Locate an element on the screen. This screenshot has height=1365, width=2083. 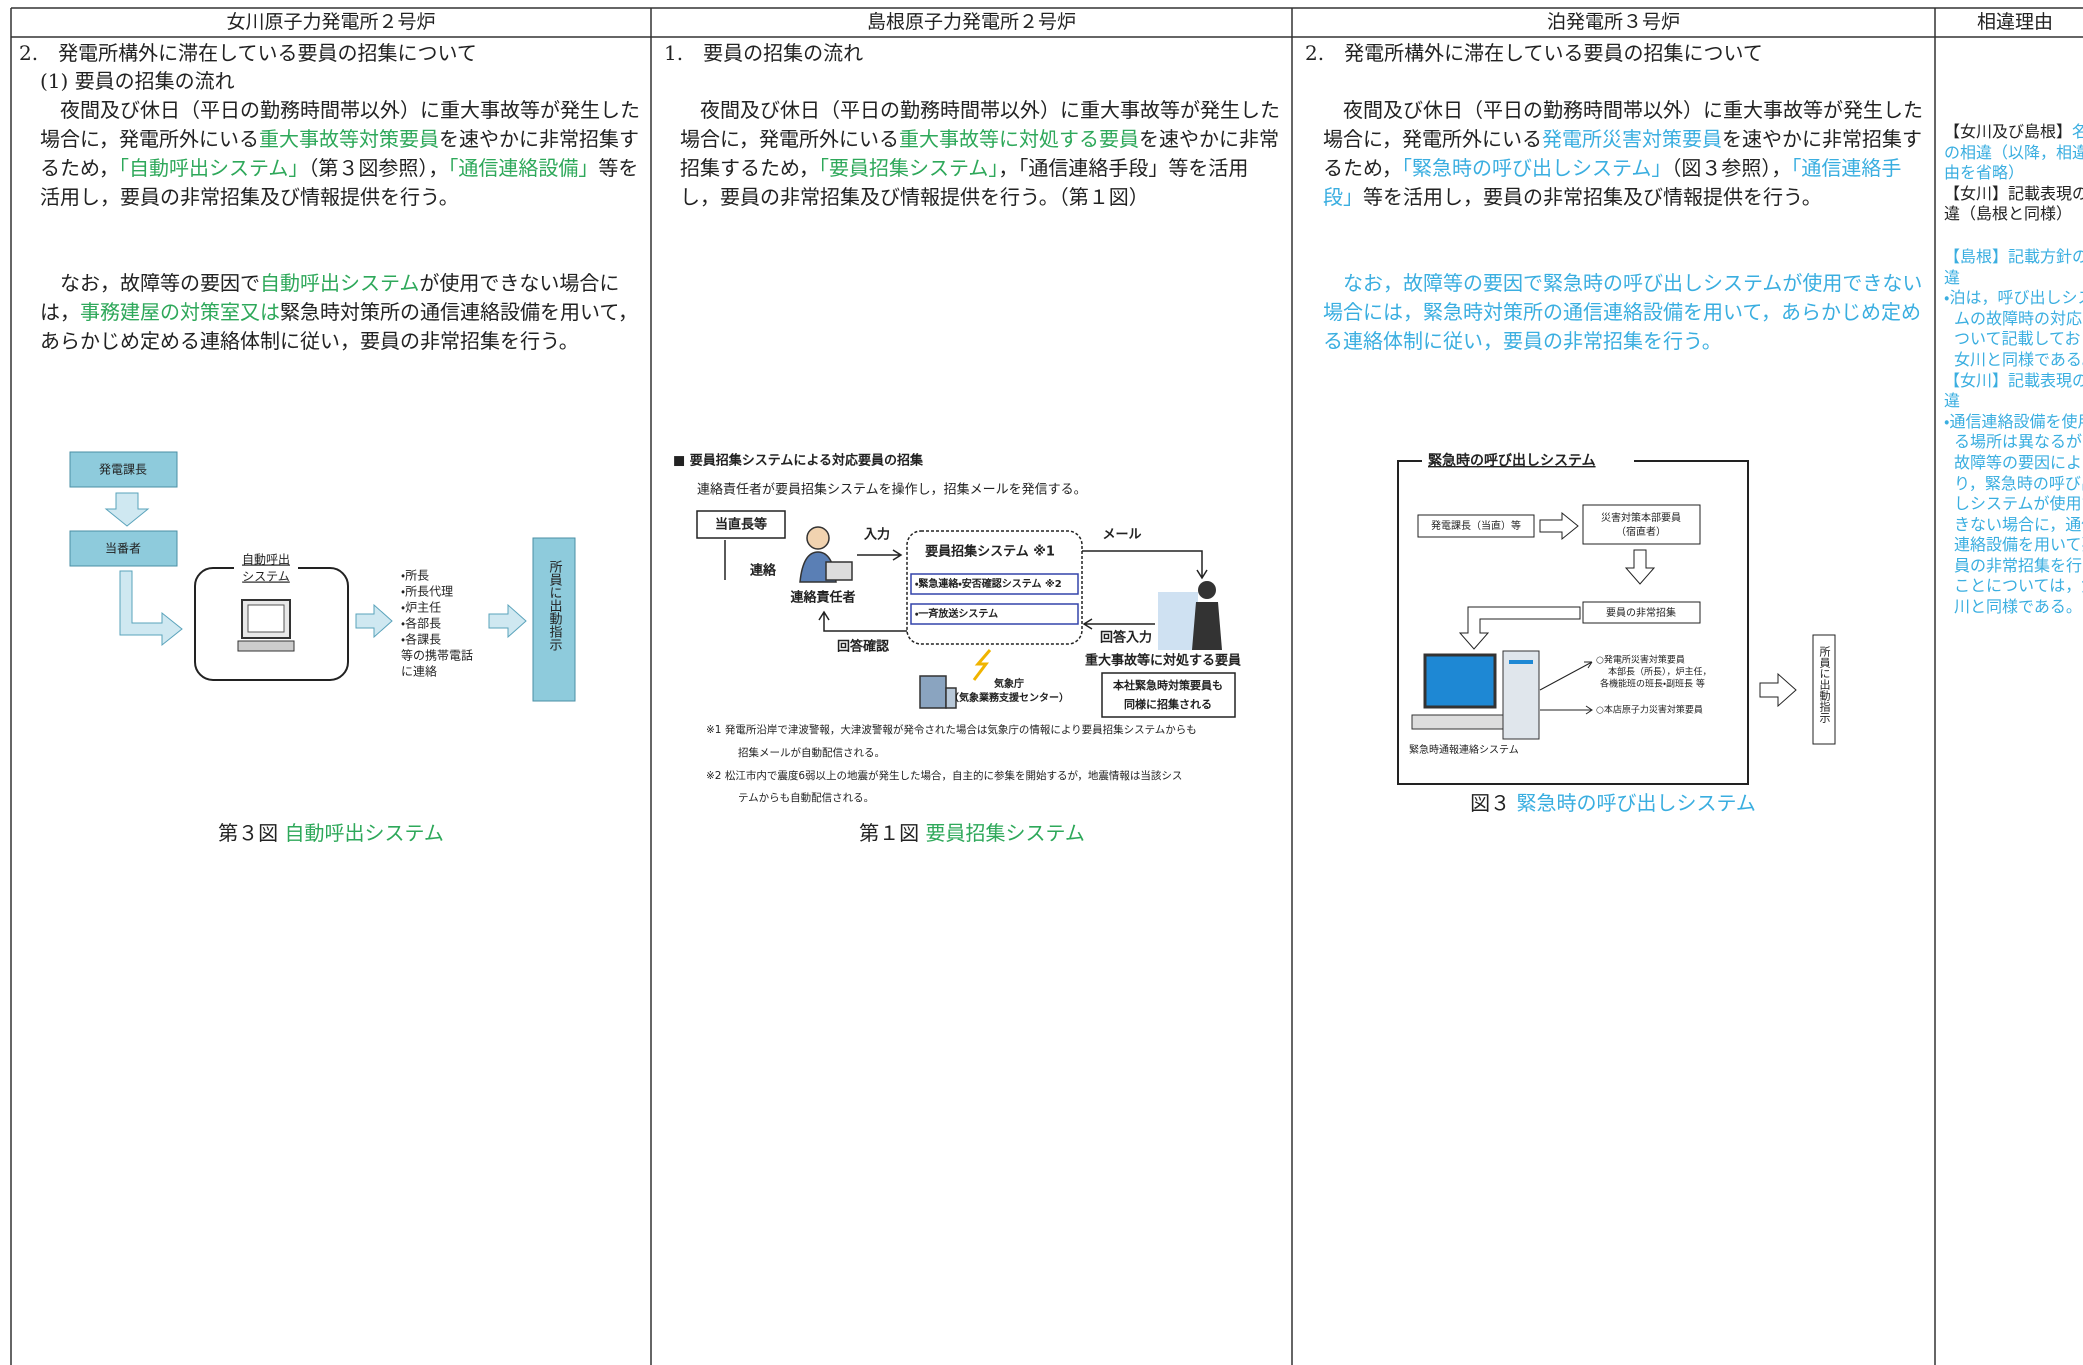
label: 入力 is located at coordinates (876, 535).